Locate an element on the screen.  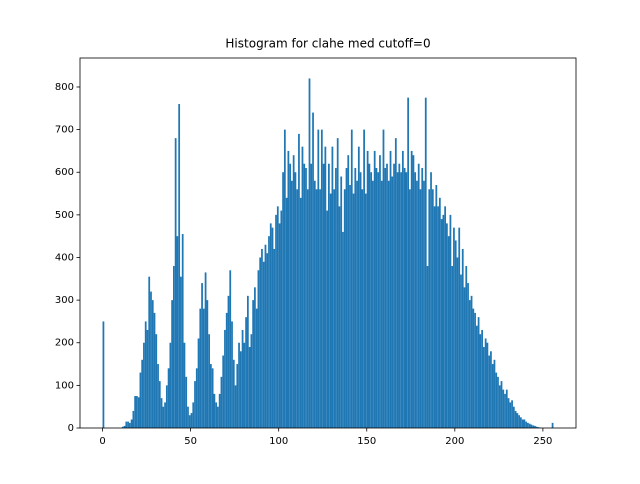
y-tick-label: 800 is located at coordinates (64, 87).